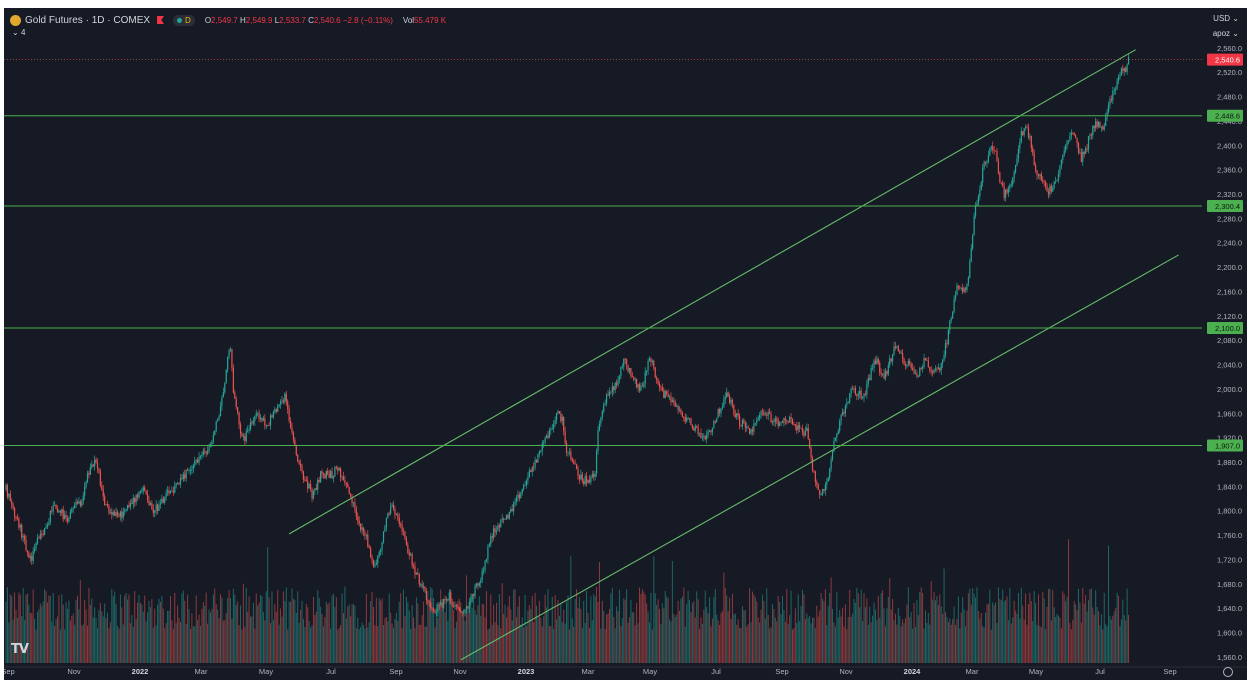  I want to click on symbol-title: Gold Futures · 1D · COMEX, so click(88, 20).